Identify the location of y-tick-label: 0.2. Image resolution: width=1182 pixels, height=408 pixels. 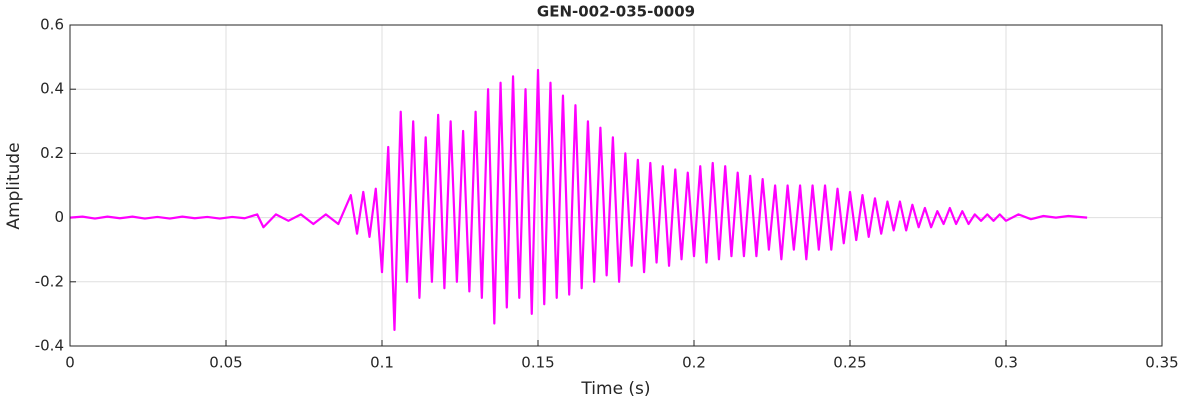
(52, 153).